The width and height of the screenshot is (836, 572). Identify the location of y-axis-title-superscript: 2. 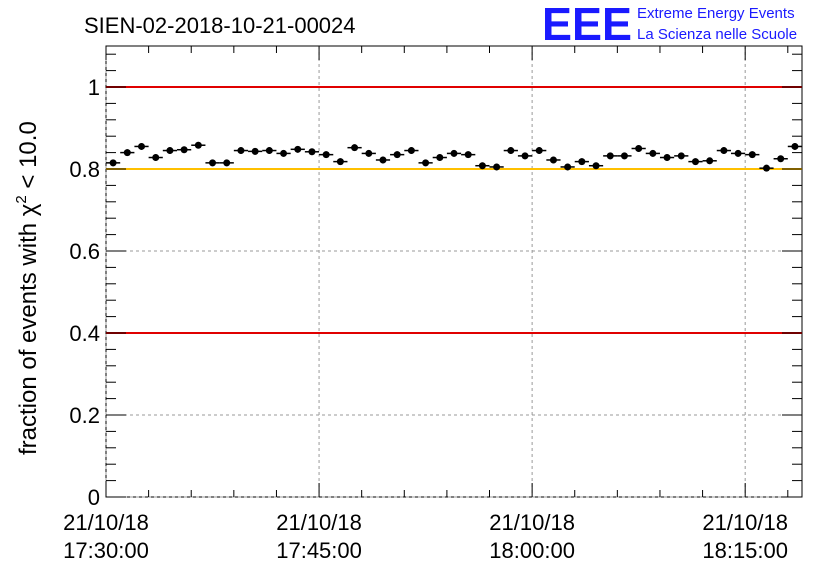
(21, 199).